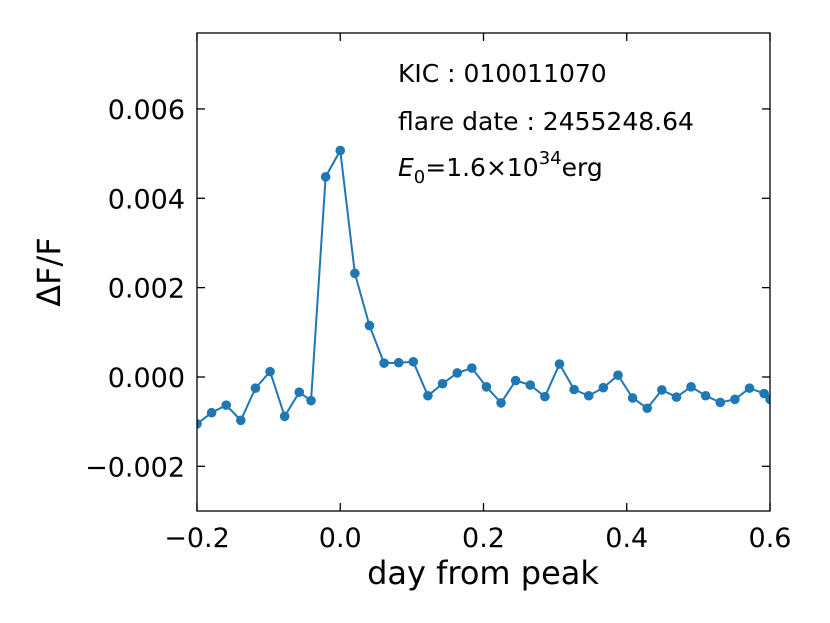 This screenshot has height=623, width=830. Describe the element at coordinates (135, 467) in the screenshot. I see `y-tick-label: −0.002` at that location.